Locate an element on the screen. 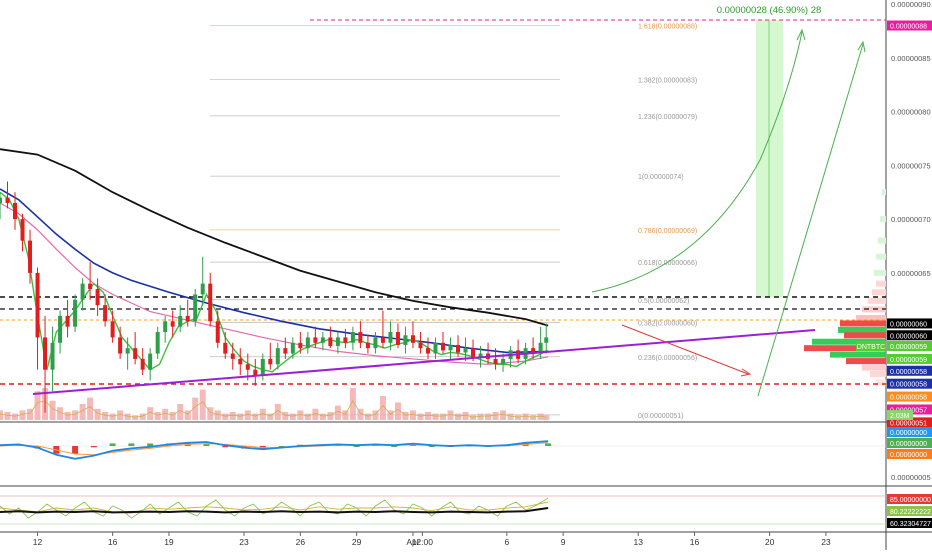 This screenshot has width=932, height=555. volume-badge is located at coordinates (900, 415).